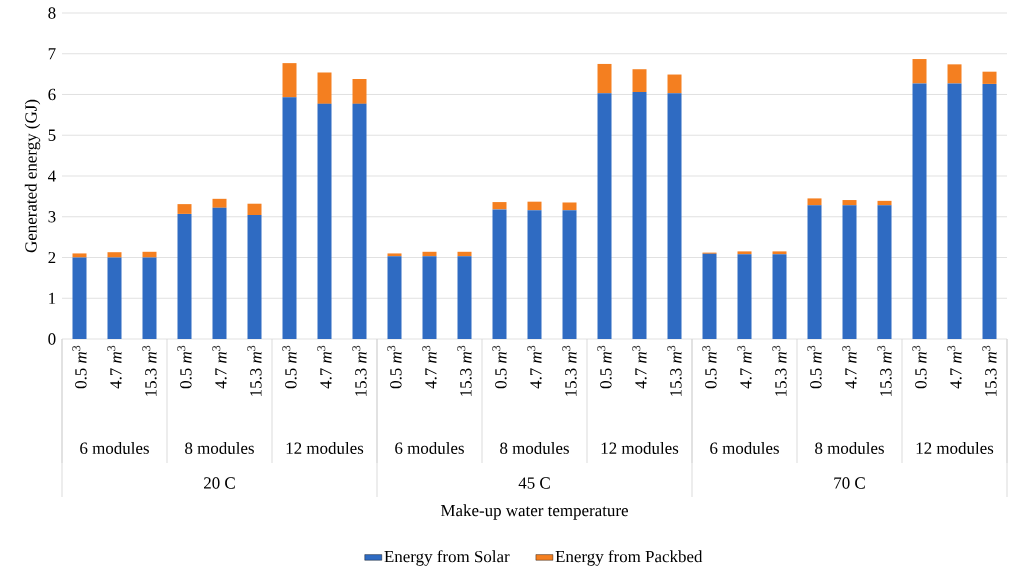  I want to click on y-axis-title: Generated energy (GJ), so click(32, 176).